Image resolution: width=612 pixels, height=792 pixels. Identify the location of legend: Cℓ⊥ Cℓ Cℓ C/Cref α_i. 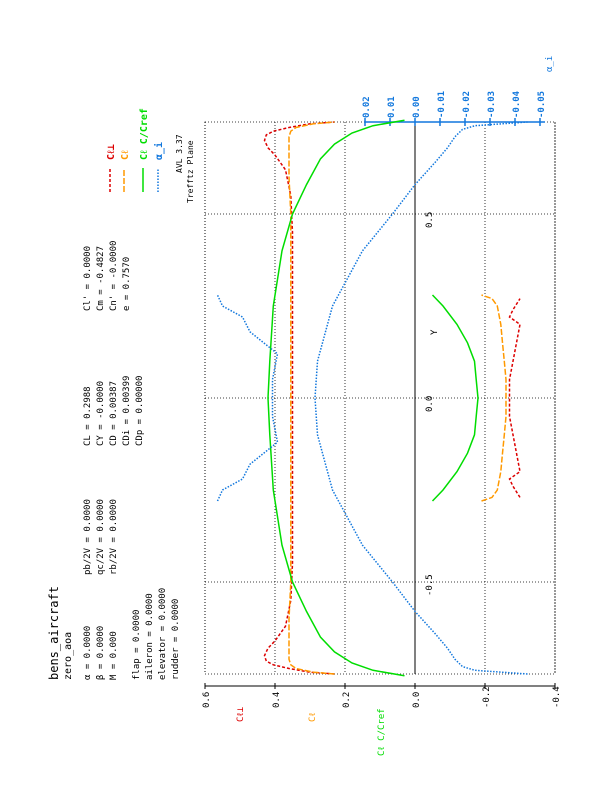
(135, 150).